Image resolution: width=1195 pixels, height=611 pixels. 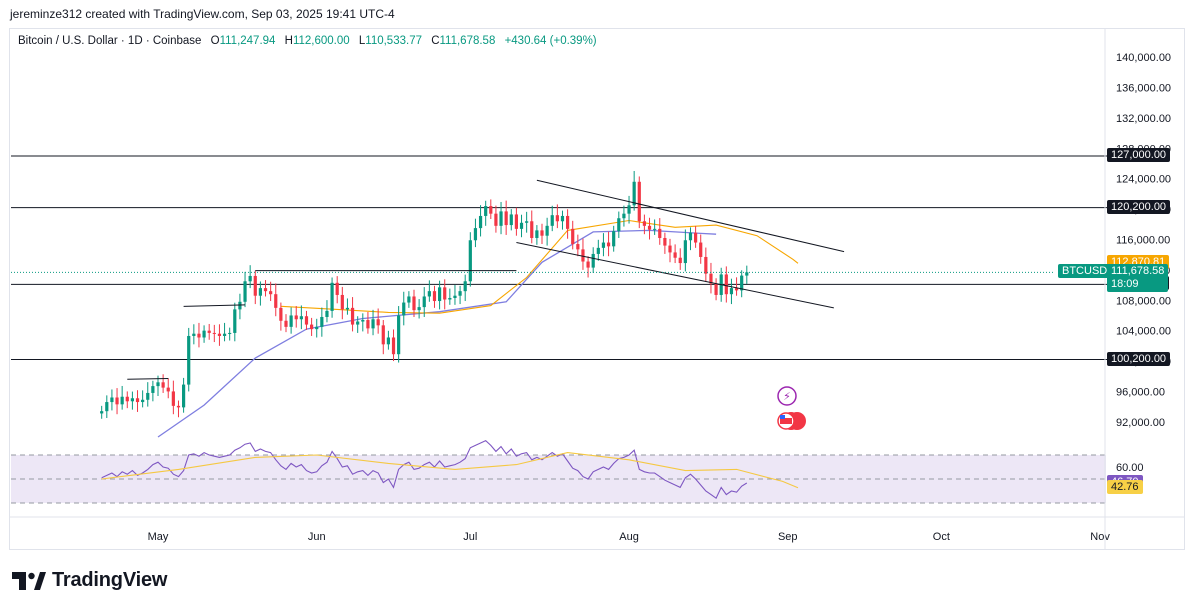 What do you see at coordinates (786, 421) in the screenshot?
I see `us-flag-stripes-icon` at bounding box center [786, 421].